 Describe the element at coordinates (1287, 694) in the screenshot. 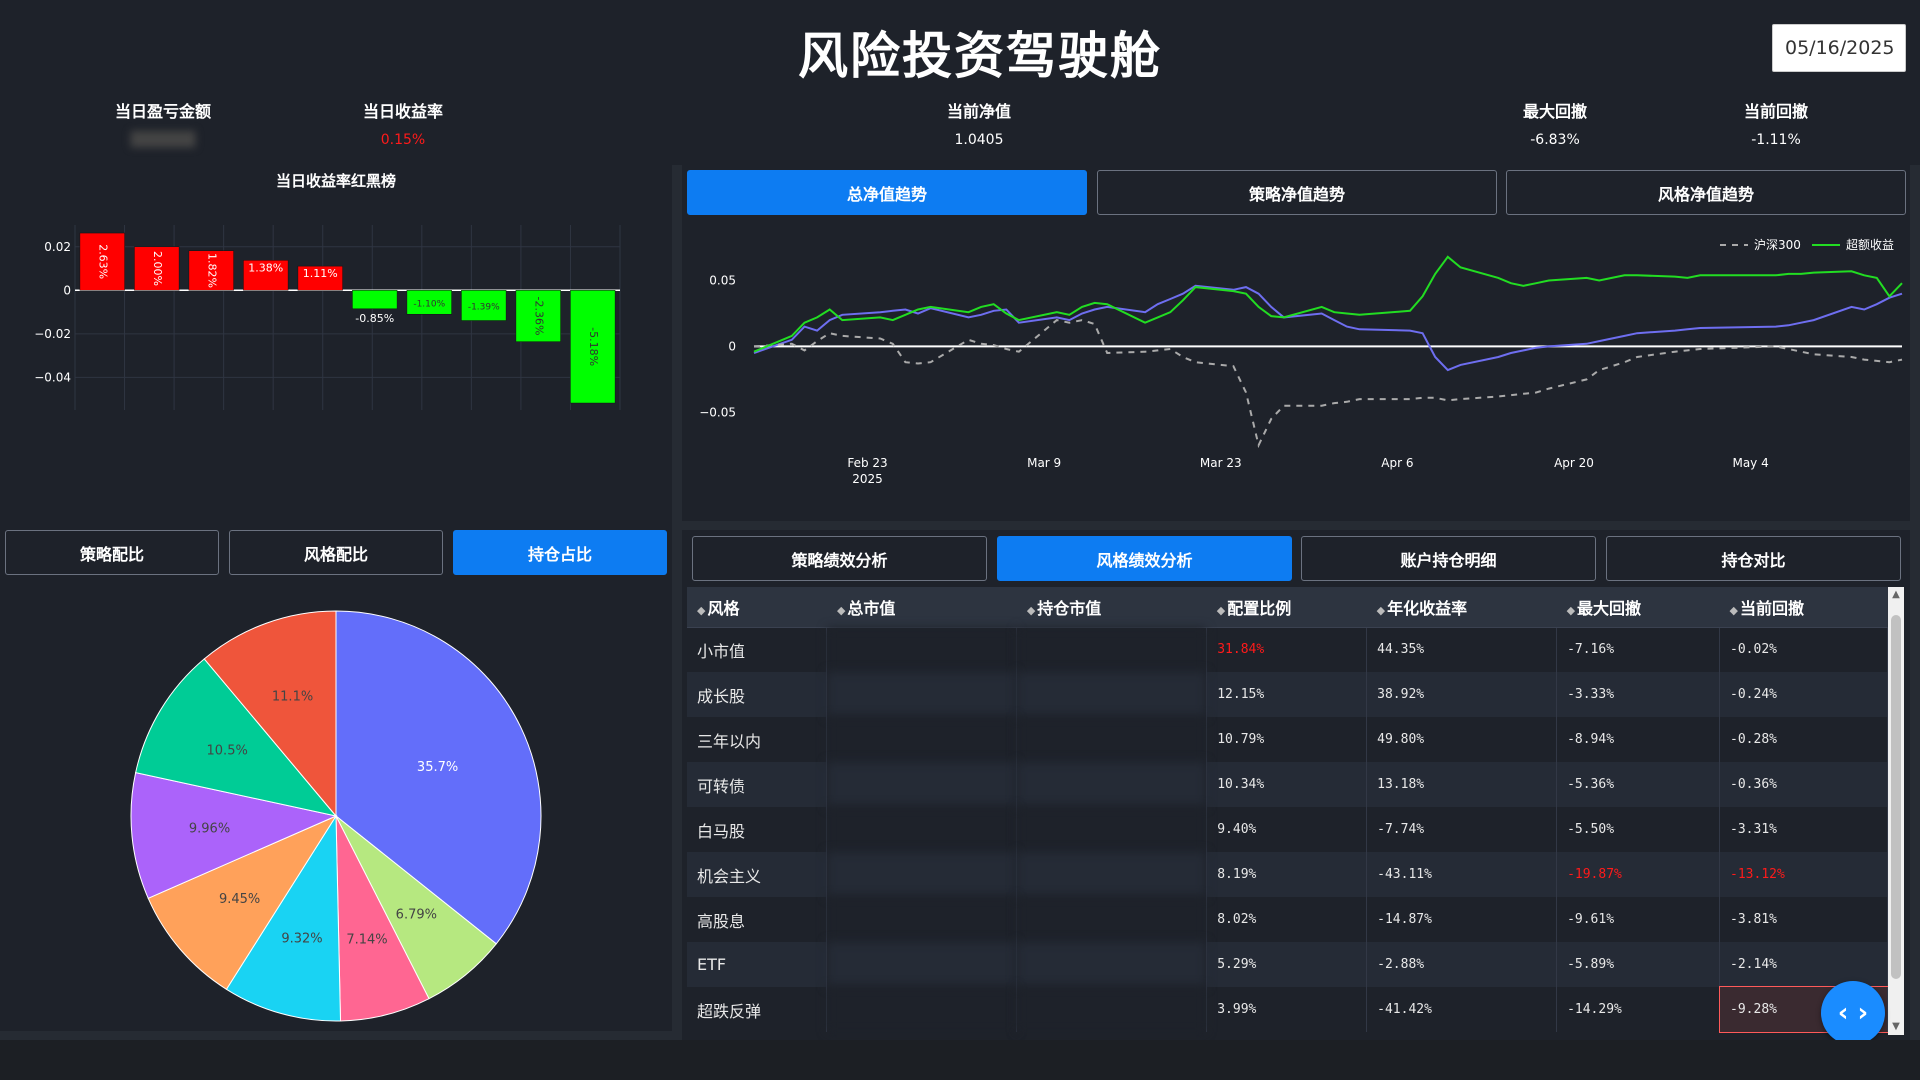

I see `table-row: 成长股 12.15% 38.92% -3.33% -0.24%` at that location.